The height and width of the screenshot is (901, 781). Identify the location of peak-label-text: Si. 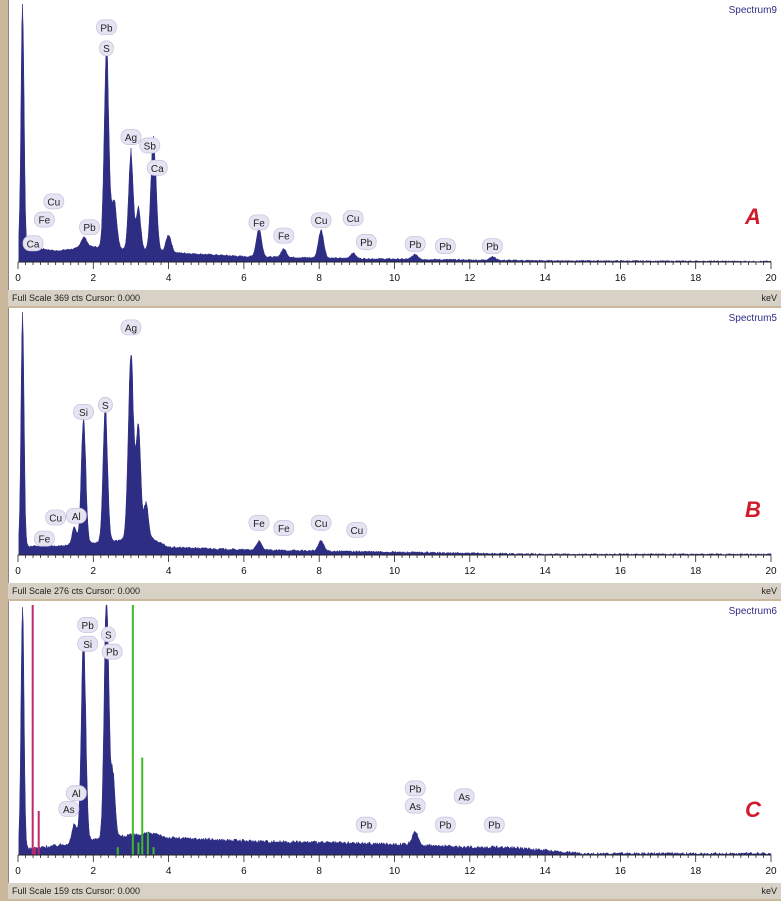
(83, 413).